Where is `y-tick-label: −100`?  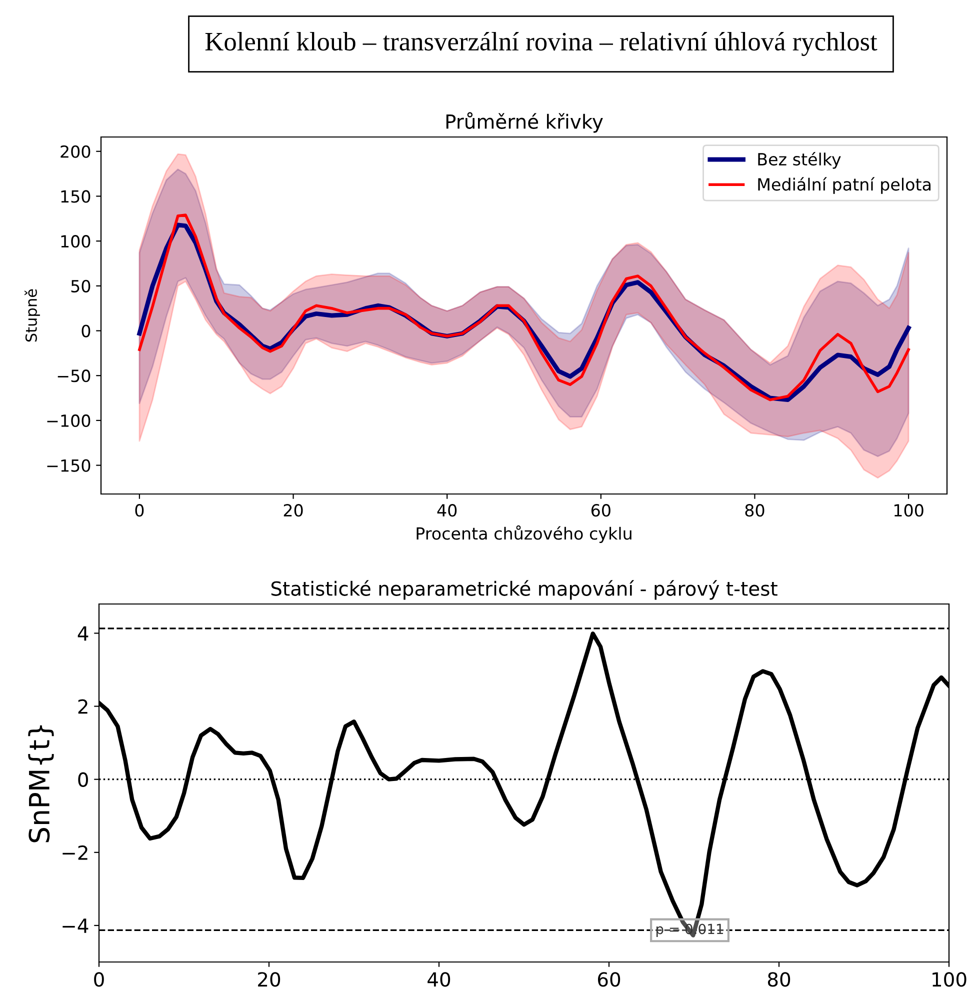 y-tick-label: −100 is located at coordinates (68, 421).